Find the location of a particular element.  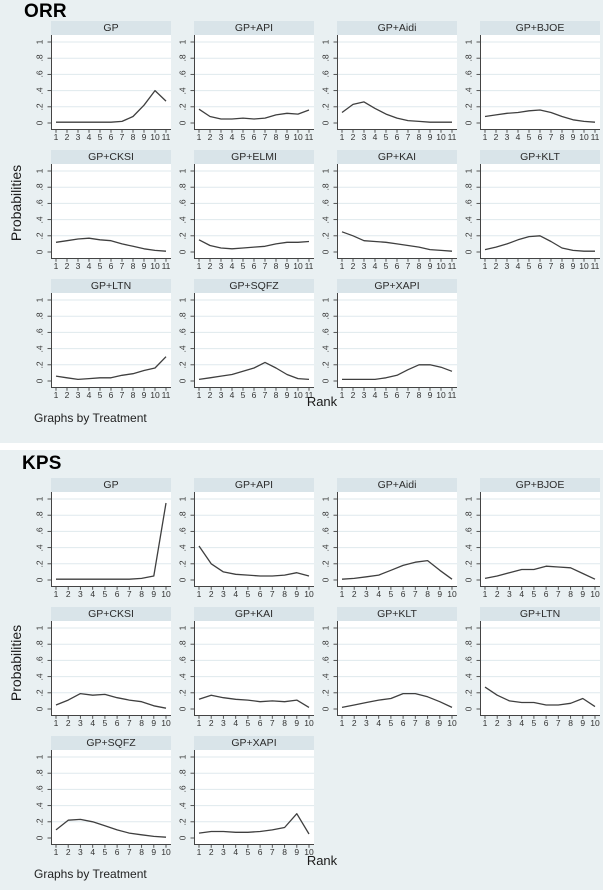

chart-title: GP+SQFZ is located at coordinates (111, 743).